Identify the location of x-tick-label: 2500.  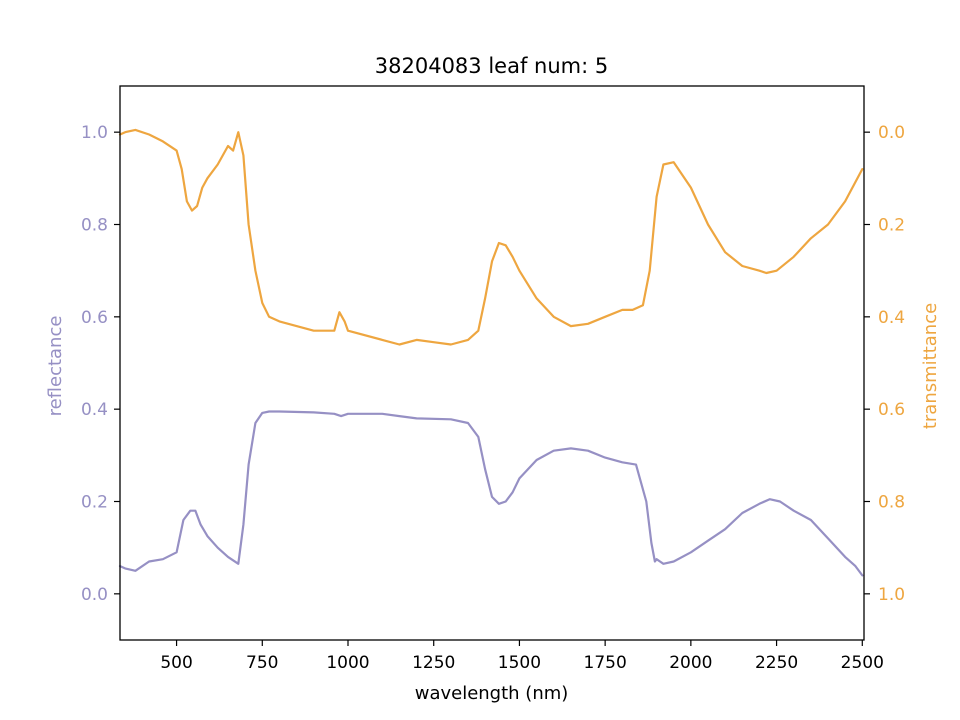
(862, 663).